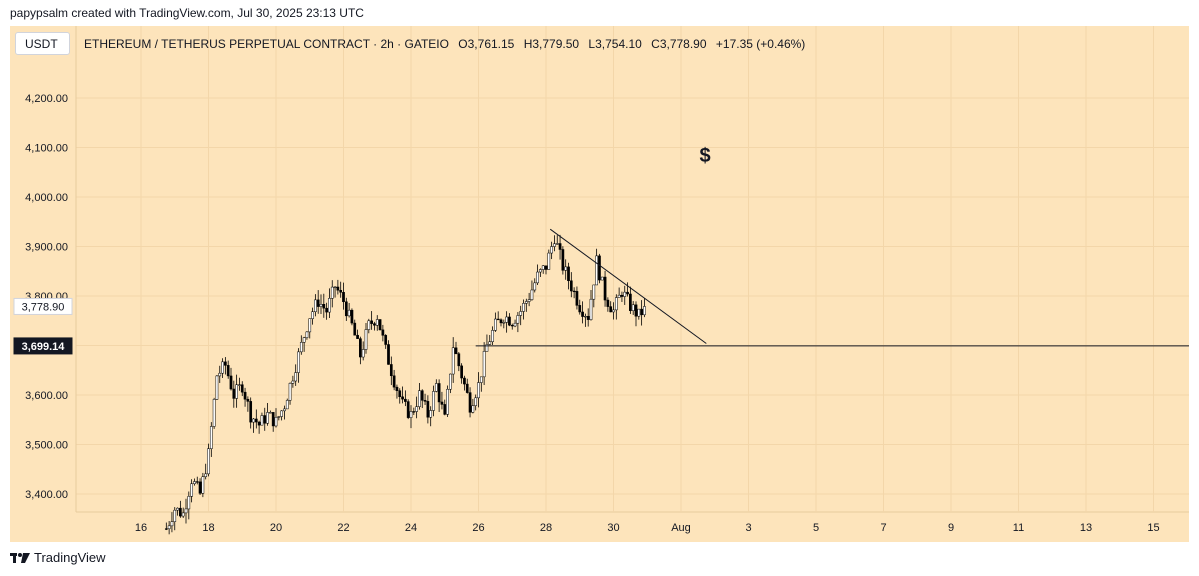 This screenshot has width=1199, height=576. I want to click on price-tag-label: 3,699.14, so click(44, 347).